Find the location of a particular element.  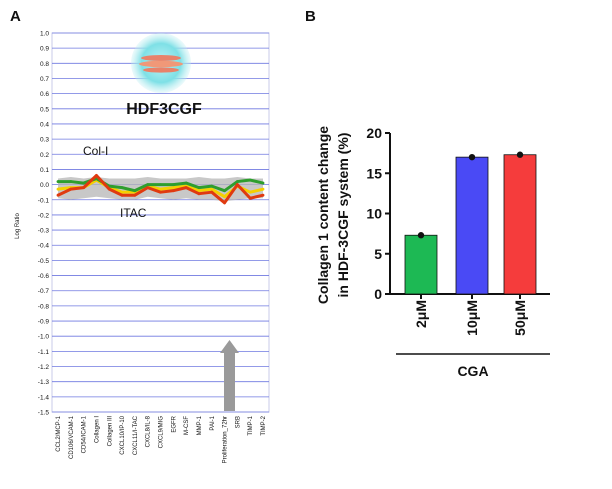

x-tick-label-10: M-CSF is located at coordinates (187, 425).